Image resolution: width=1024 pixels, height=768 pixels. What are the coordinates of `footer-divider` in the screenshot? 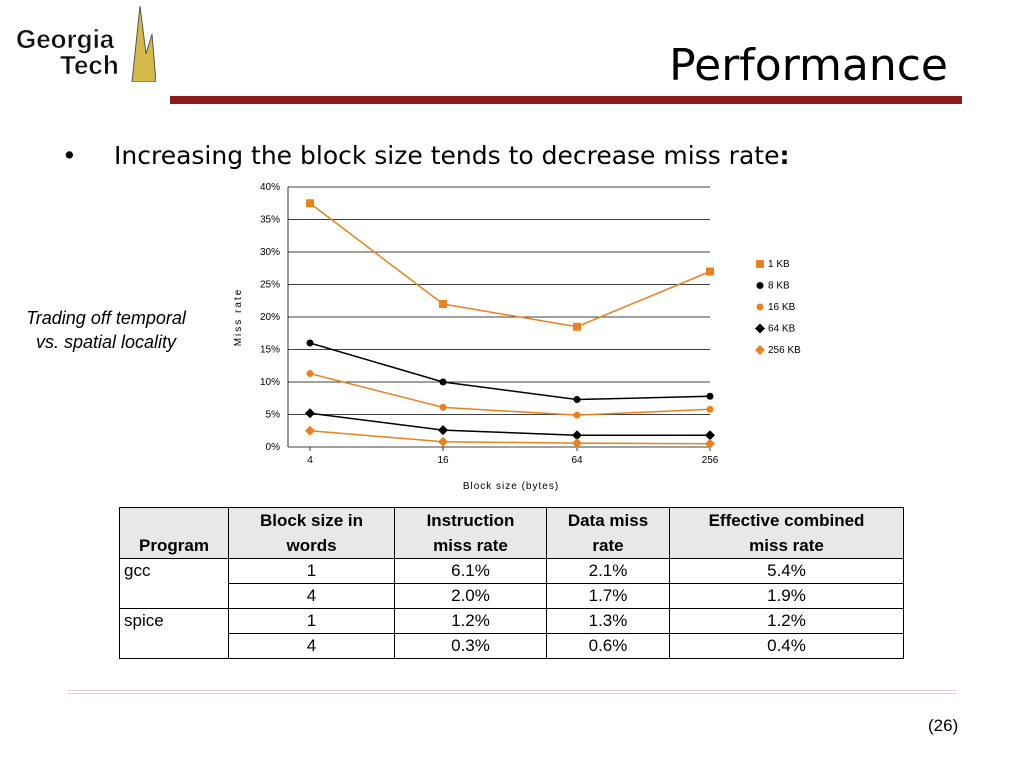 It's located at (512, 692).